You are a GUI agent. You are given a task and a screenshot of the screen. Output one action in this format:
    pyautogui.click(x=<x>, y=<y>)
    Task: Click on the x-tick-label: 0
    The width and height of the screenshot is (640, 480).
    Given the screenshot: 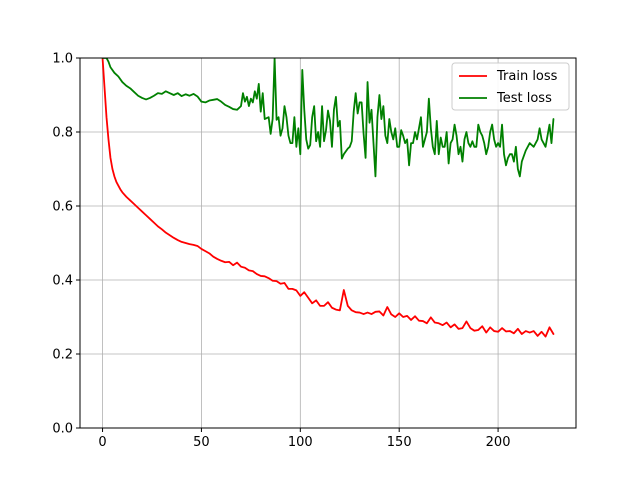 What is the action you would take?
    pyautogui.click(x=102, y=442)
    